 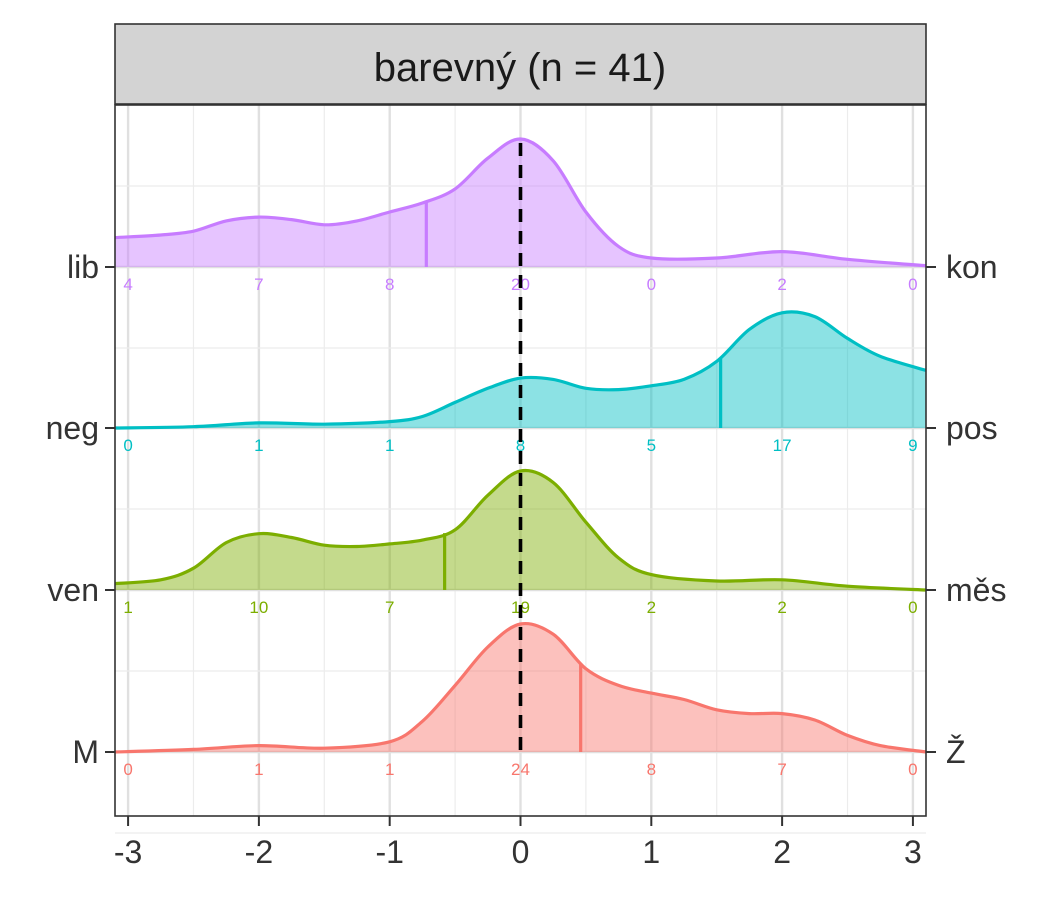 I want to click on y-label-left-ven: ven, so click(x=73, y=590).